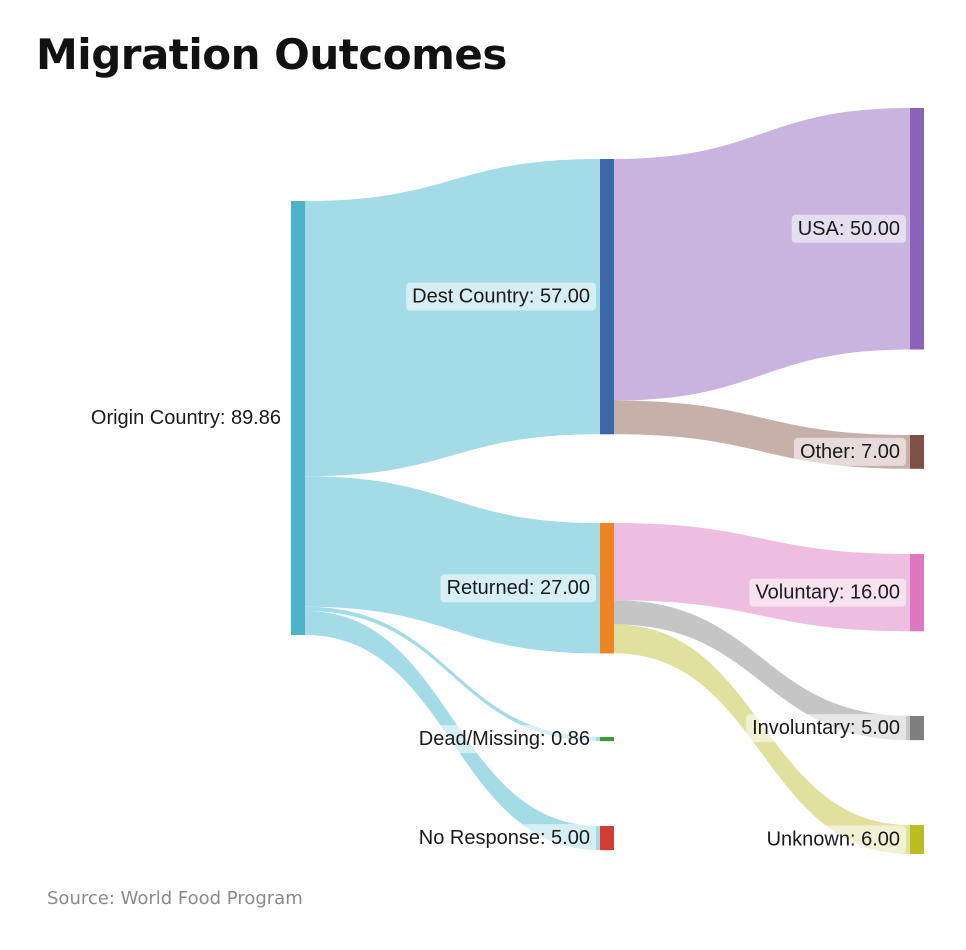  I want to click on node-label-bg-other, so click(849, 451).